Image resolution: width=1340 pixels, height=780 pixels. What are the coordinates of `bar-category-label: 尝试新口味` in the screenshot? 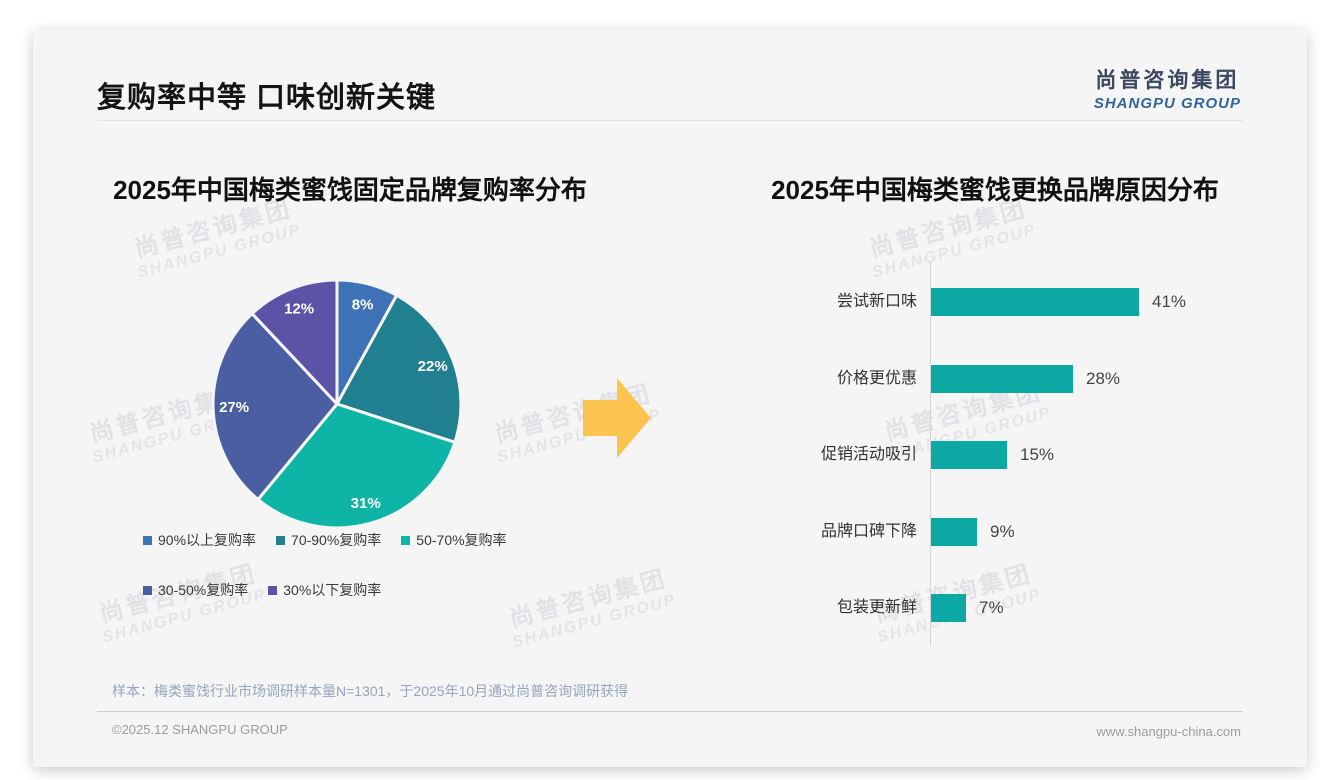 It's located at (876, 301).